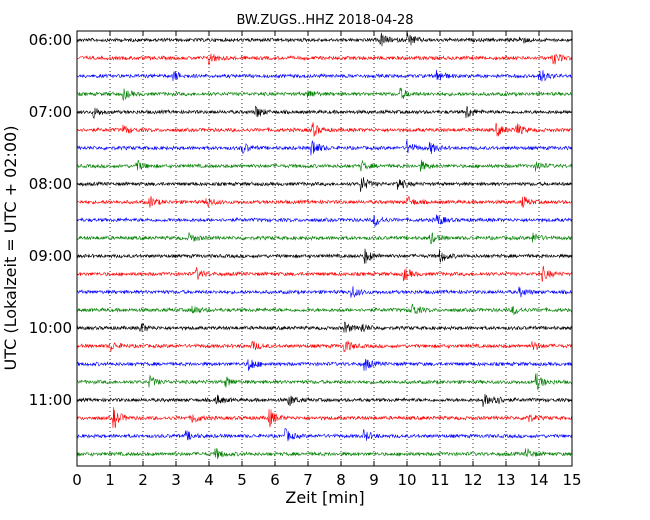  What do you see at coordinates (406, 480) in the screenshot?
I see `x-tick-label: 10` at bounding box center [406, 480].